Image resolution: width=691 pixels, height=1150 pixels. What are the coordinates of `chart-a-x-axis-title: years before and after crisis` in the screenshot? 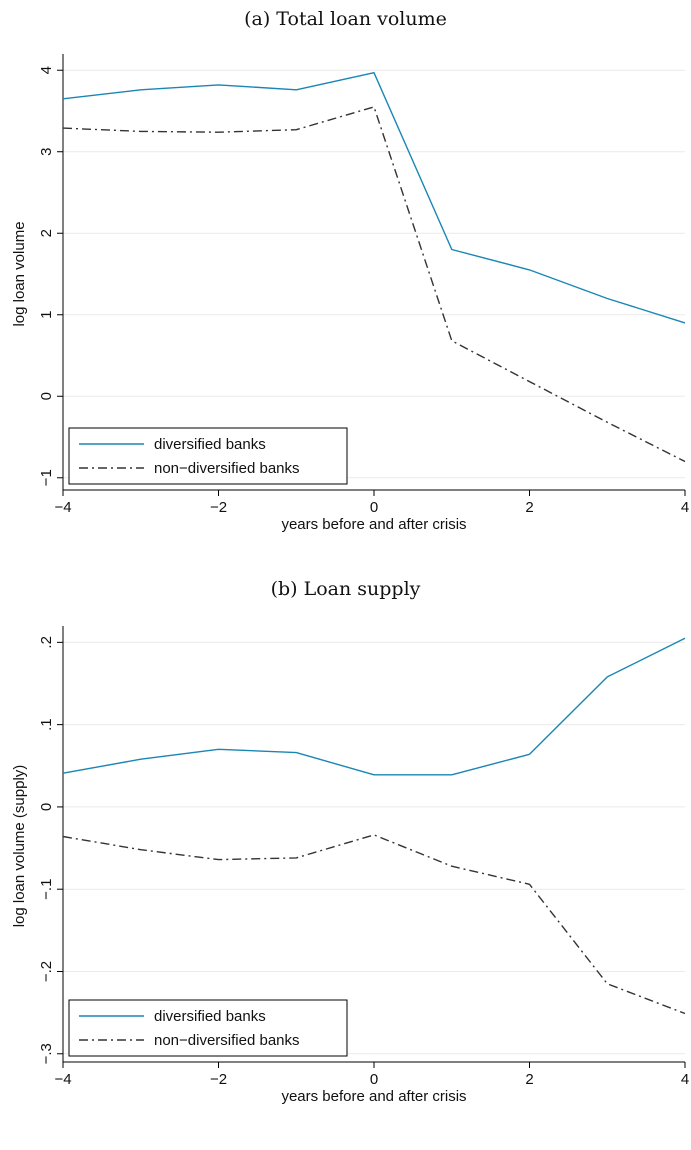 It's located at (373, 524).